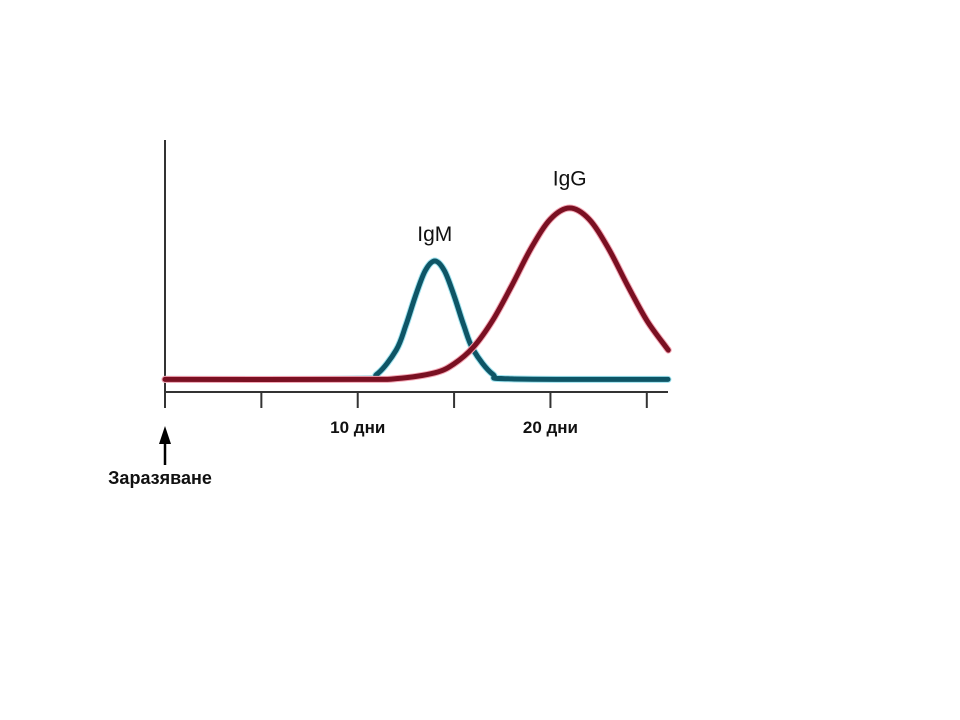 The width and height of the screenshot is (960, 720). I want to click on arrow-up-icon, so click(165, 435).